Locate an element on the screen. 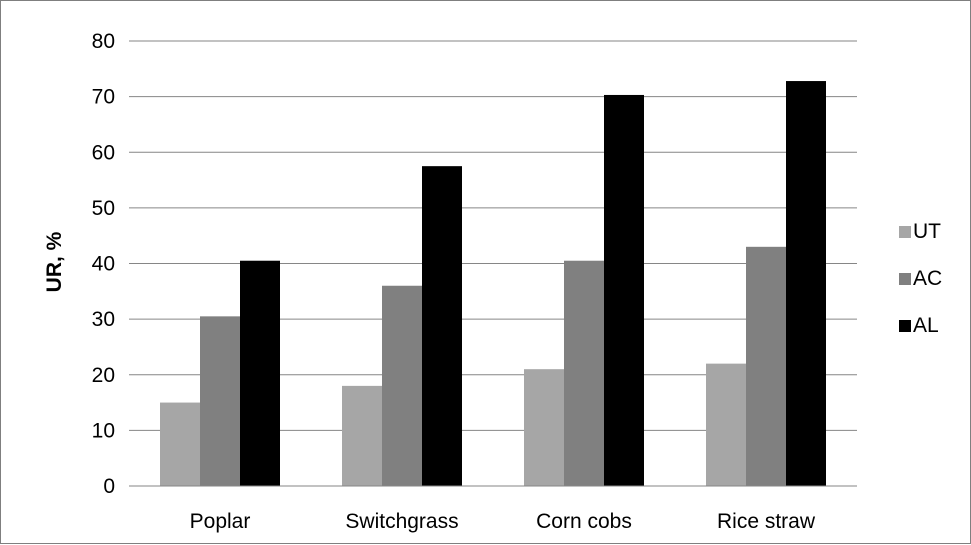  legend-label-al: AL is located at coordinates (926, 325).